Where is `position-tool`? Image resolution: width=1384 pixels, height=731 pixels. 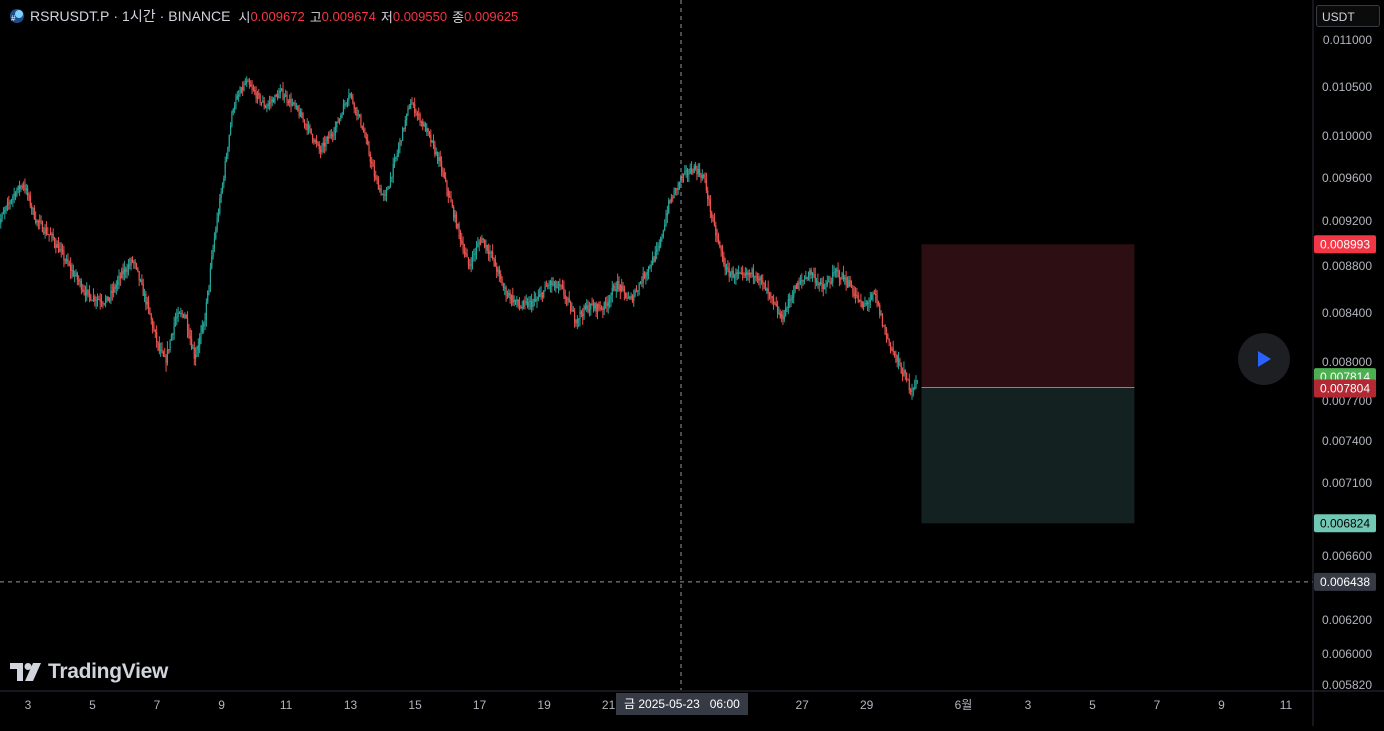 position-tool is located at coordinates (1028, 384).